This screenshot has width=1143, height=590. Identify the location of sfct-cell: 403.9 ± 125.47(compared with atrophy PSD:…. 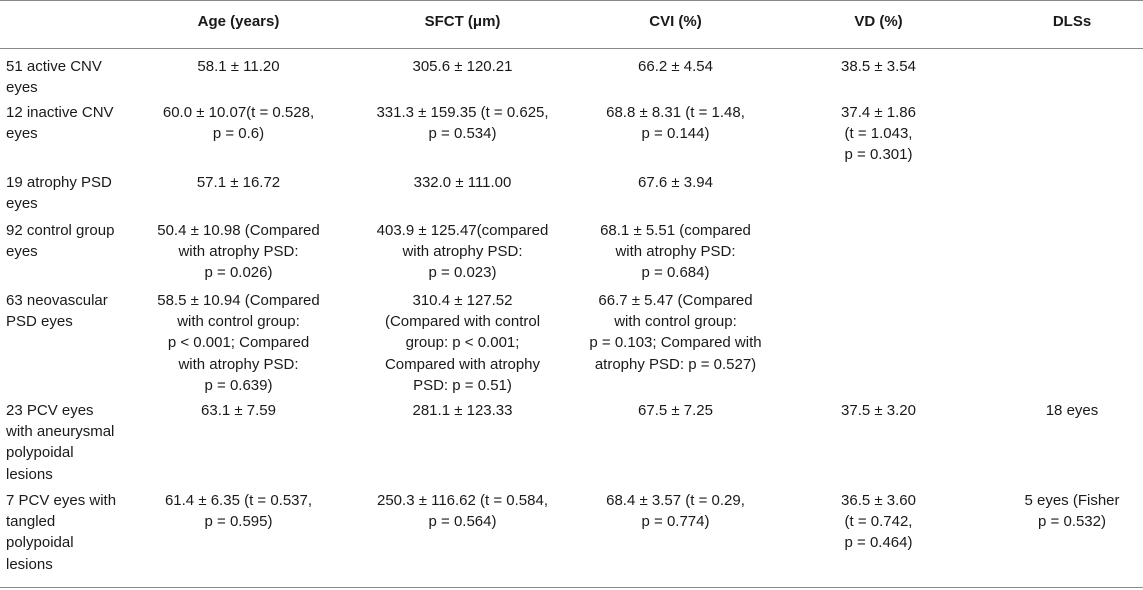
(462, 252).